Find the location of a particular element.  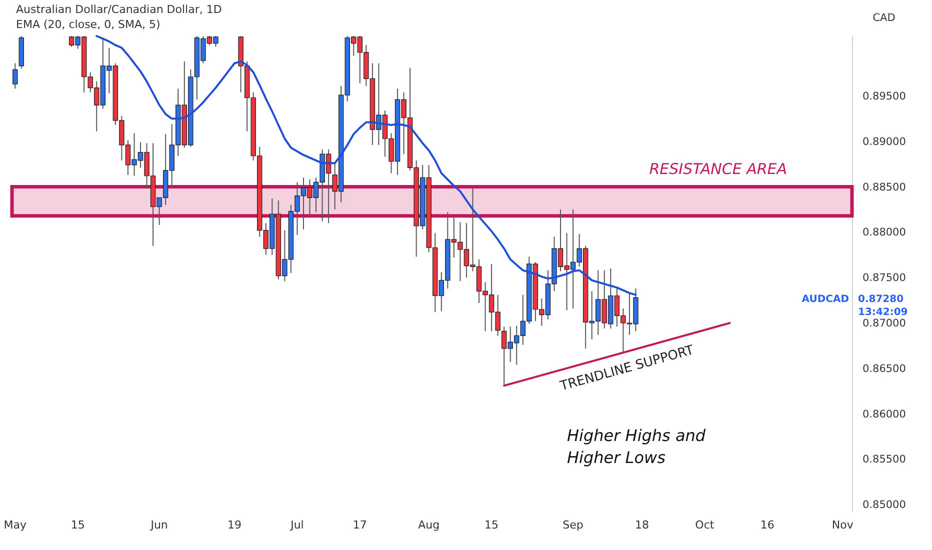

x-tick-label: 16 is located at coordinates (767, 525).